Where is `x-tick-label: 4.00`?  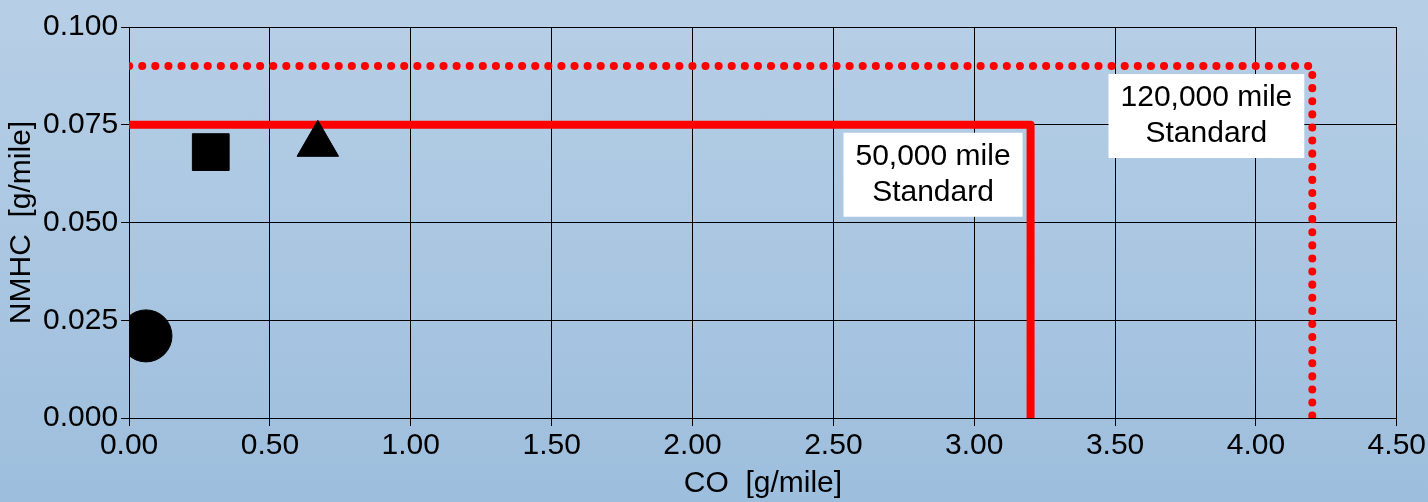 x-tick-label: 4.00 is located at coordinates (1256, 444).